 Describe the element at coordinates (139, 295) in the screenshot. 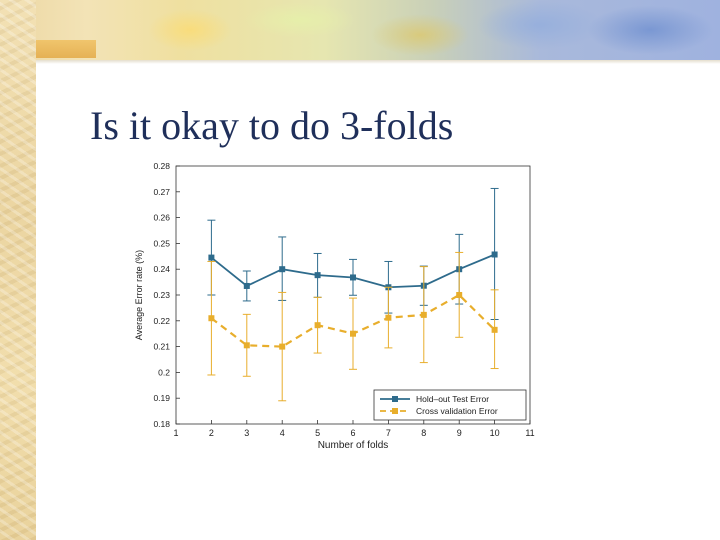

I see `y-axis-label: Average Error rate (%)` at that location.